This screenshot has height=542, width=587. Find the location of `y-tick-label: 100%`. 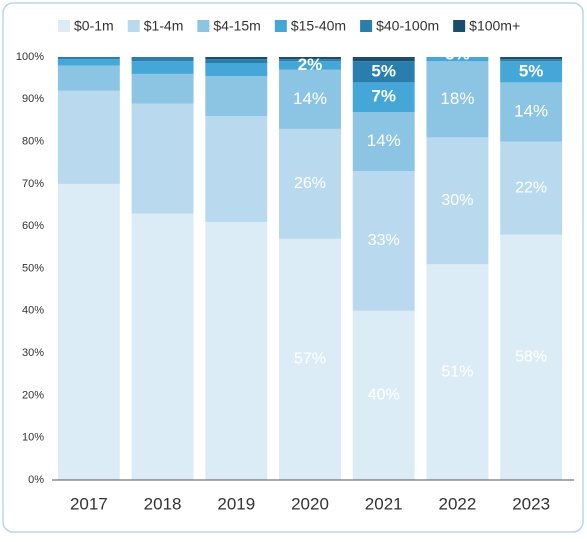

y-tick-label: 100% is located at coordinates (30, 57).